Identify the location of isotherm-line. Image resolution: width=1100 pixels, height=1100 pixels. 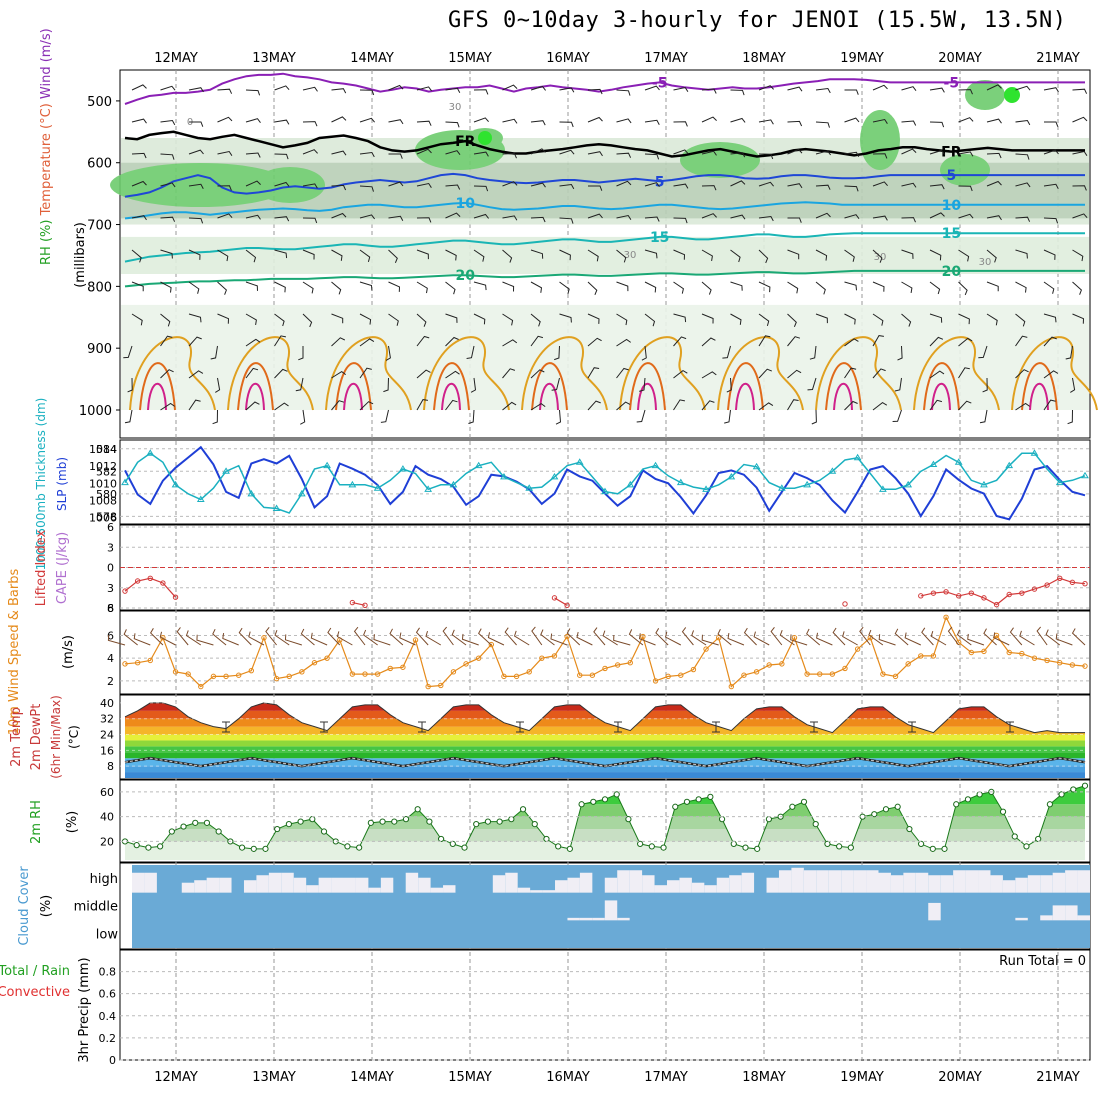
(604, 210).